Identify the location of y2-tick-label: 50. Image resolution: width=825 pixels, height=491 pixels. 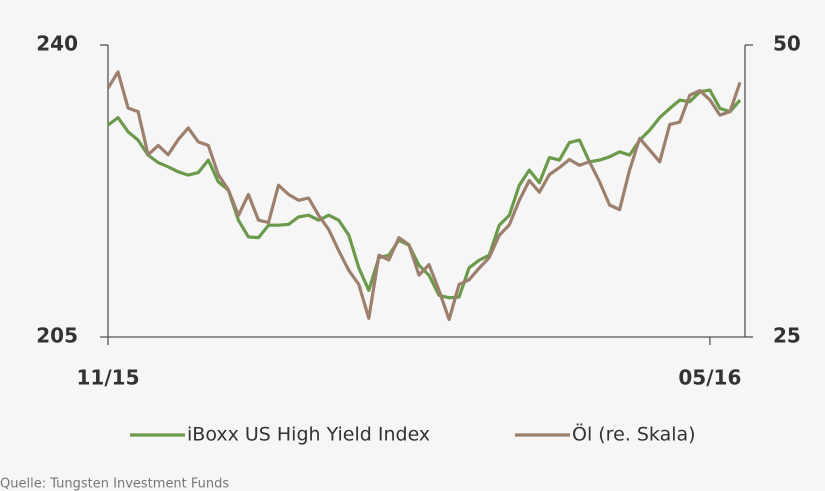
(787, 44).